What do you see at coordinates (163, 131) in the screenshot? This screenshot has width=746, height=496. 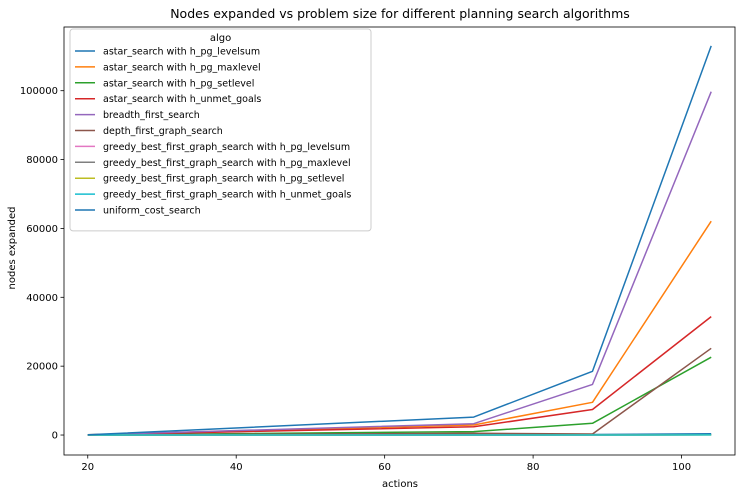 I see `legend-label-5: depth_first_graph_search` at bounding box center [163, 131].